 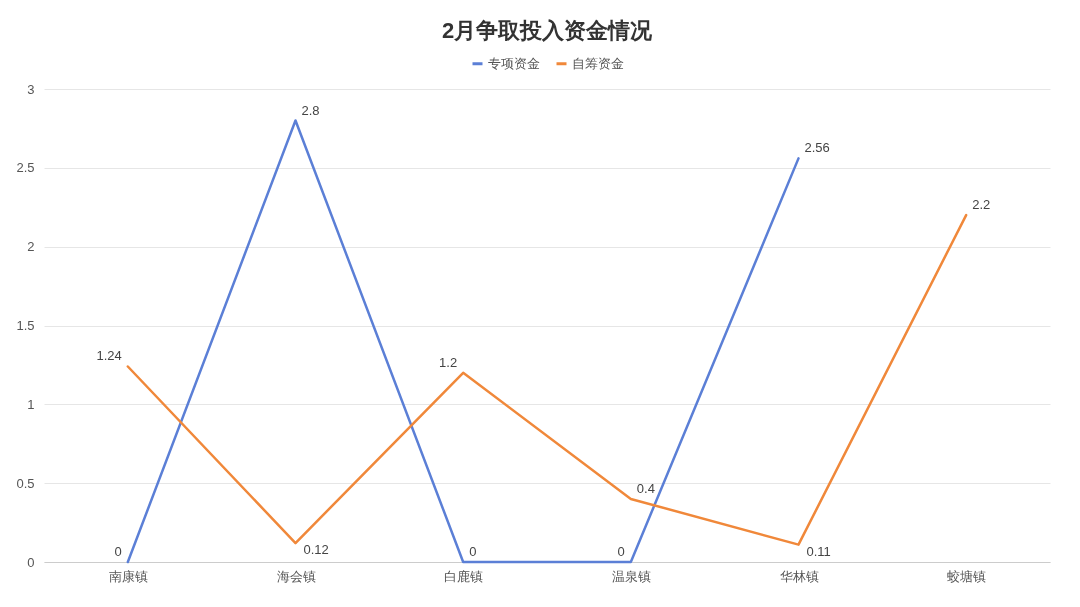 I want to click on x-tick-label: 温泉镇, so click(x=631, y=576).